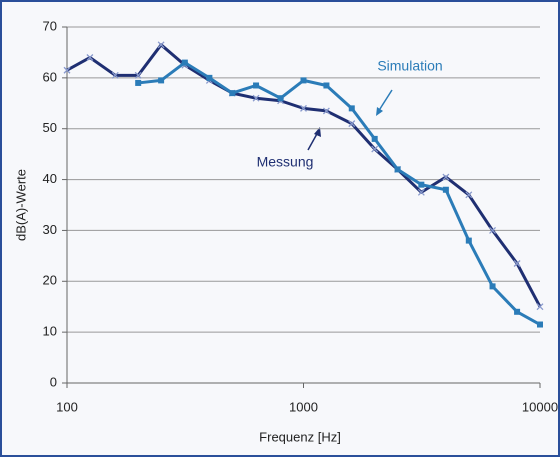 The height and width of the screenshot is (457, 560). Describe the element at coordinates (285, 162) in the screenshot. I see `annotation: Messung` at that location.